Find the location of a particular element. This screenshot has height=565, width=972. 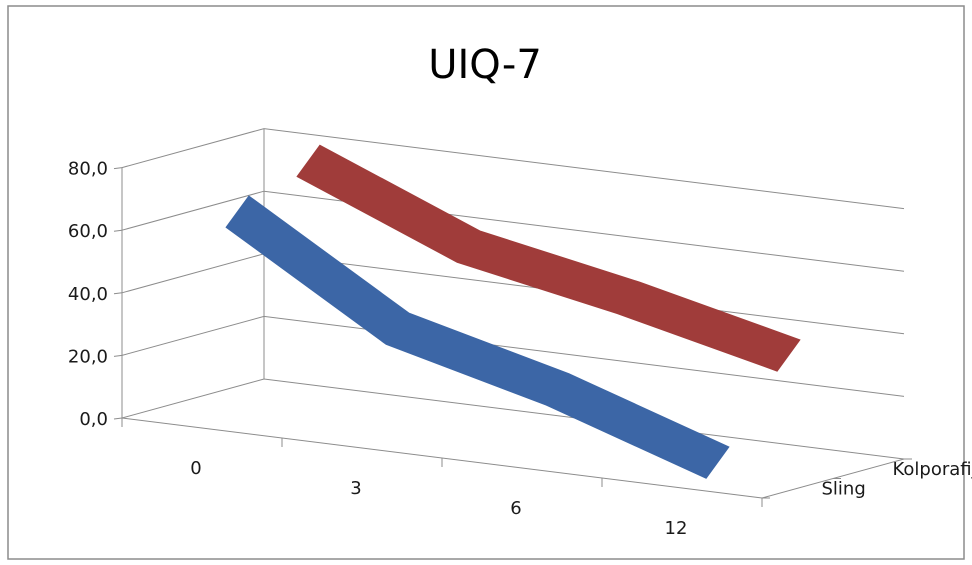

chart-title: UIQ-7 is located at coordinates (485, 65).